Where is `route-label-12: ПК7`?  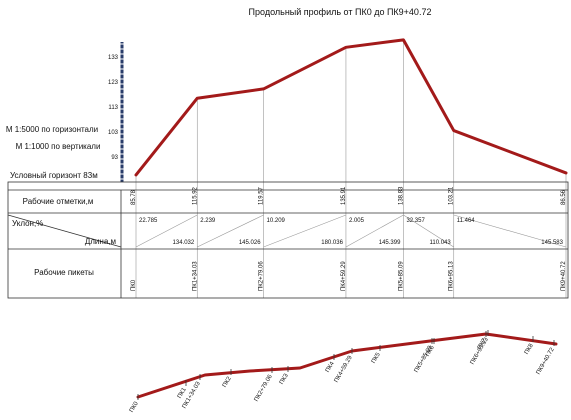 route-label-12: ПК7 is located at coordinates (482, 343).